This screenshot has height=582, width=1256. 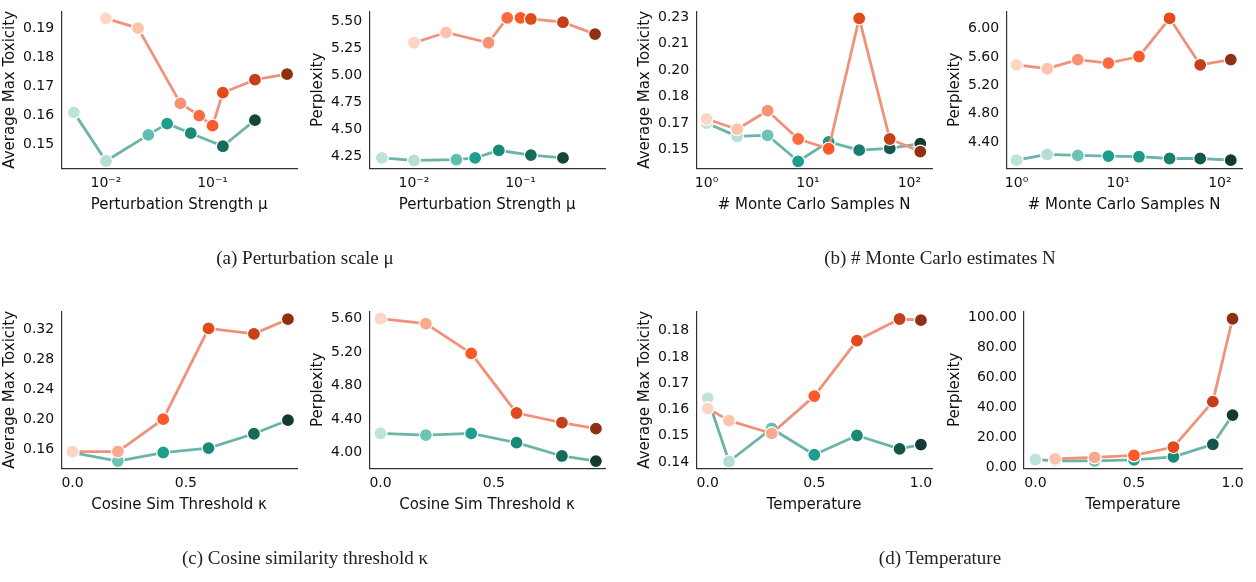 What do you see at coordinates (1001, 466) in the screenshot?
I see `y-tick-label: 0.00` at bounding box center [1001, 466].